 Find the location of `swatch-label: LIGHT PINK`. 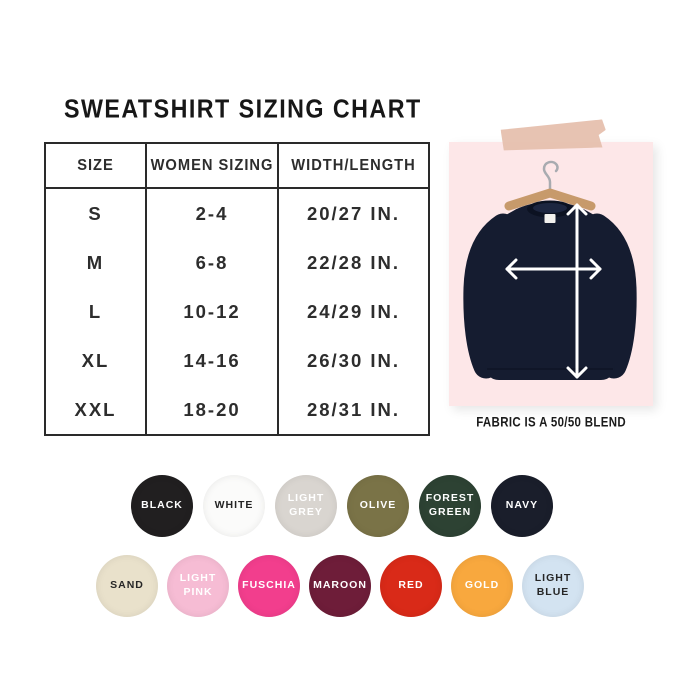

swatch-label: LIGHT PINK is located at coordinates (198, 585).